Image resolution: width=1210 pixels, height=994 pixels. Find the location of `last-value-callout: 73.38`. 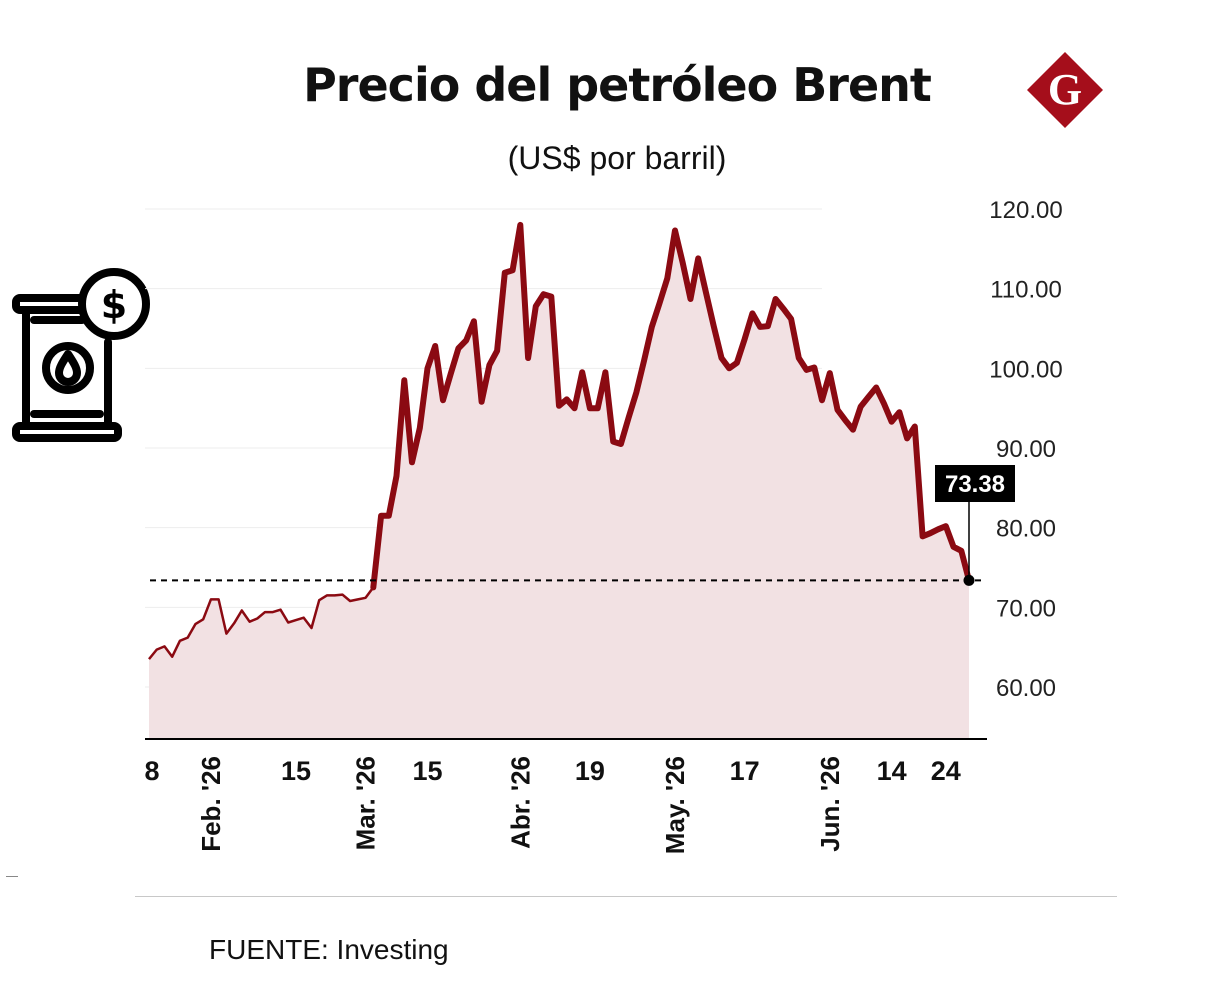

last-value-callout: 73.38 is located at coordinates (975, 525).